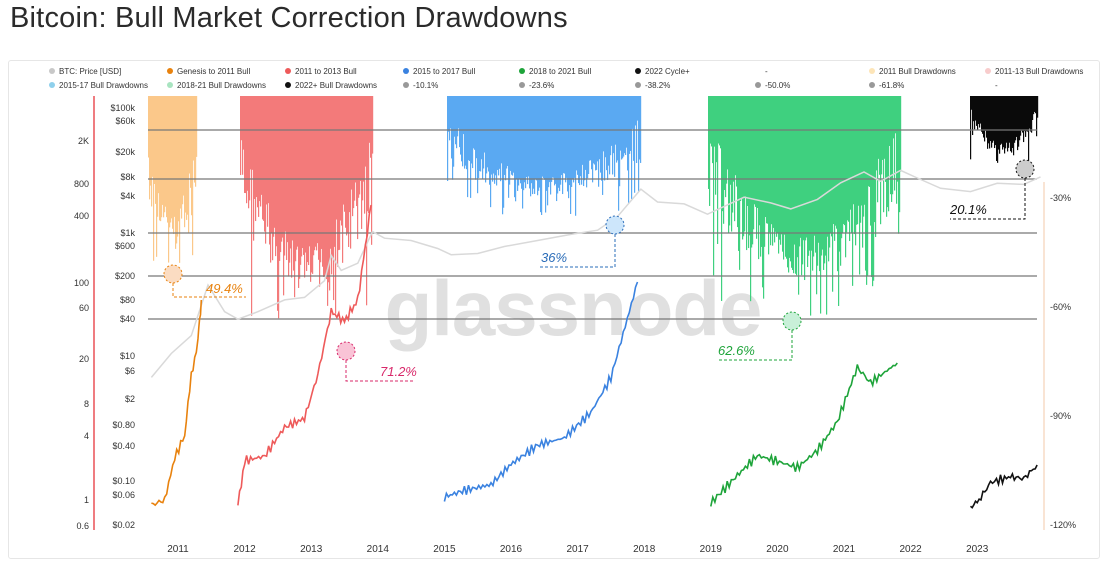 The image size is (1100, 562). Describe the element at coordinates (130, 371) in the screenshot. I see `y-tick-inner: $6` at that location.